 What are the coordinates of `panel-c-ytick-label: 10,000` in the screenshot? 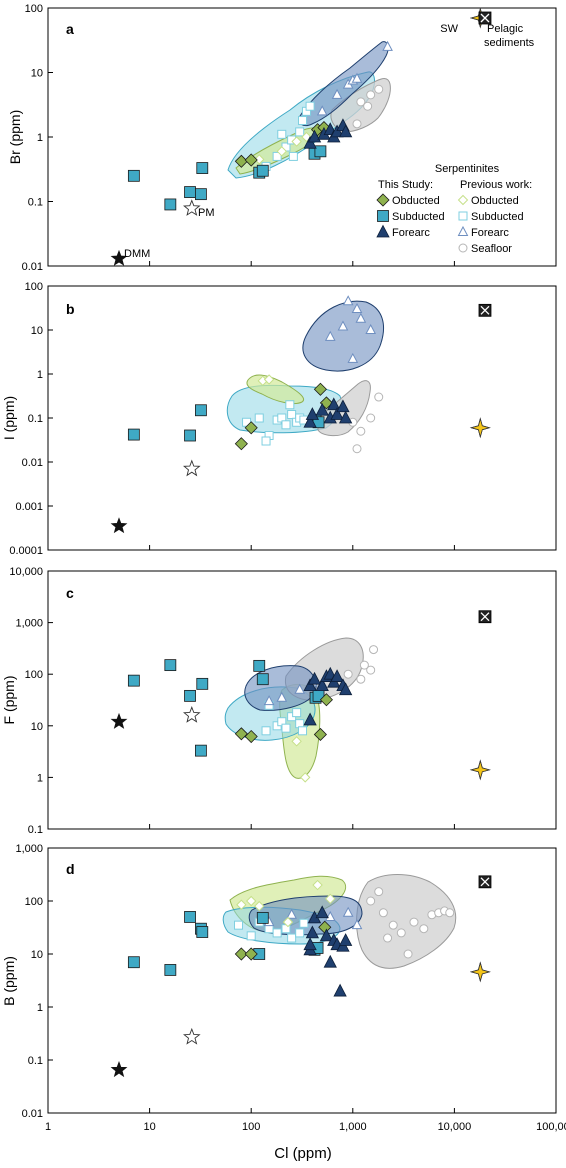 It's located at (26, 572).